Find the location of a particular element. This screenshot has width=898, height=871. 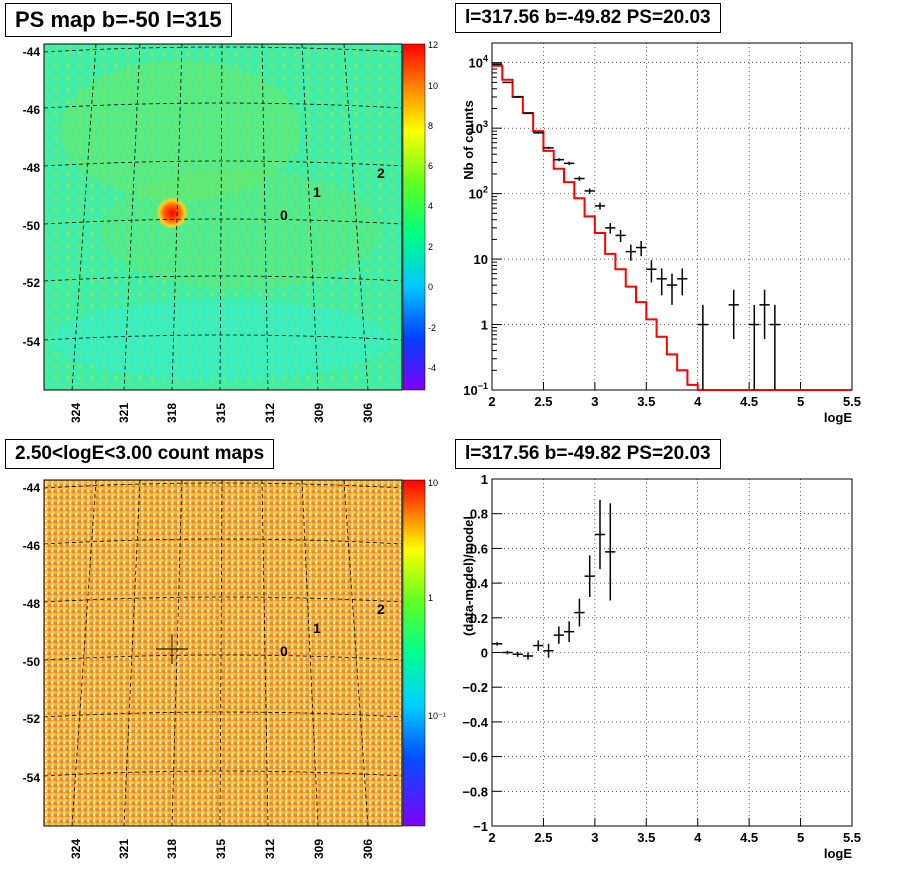

cbar-tick: -2 is located at coordinates (432, 328).